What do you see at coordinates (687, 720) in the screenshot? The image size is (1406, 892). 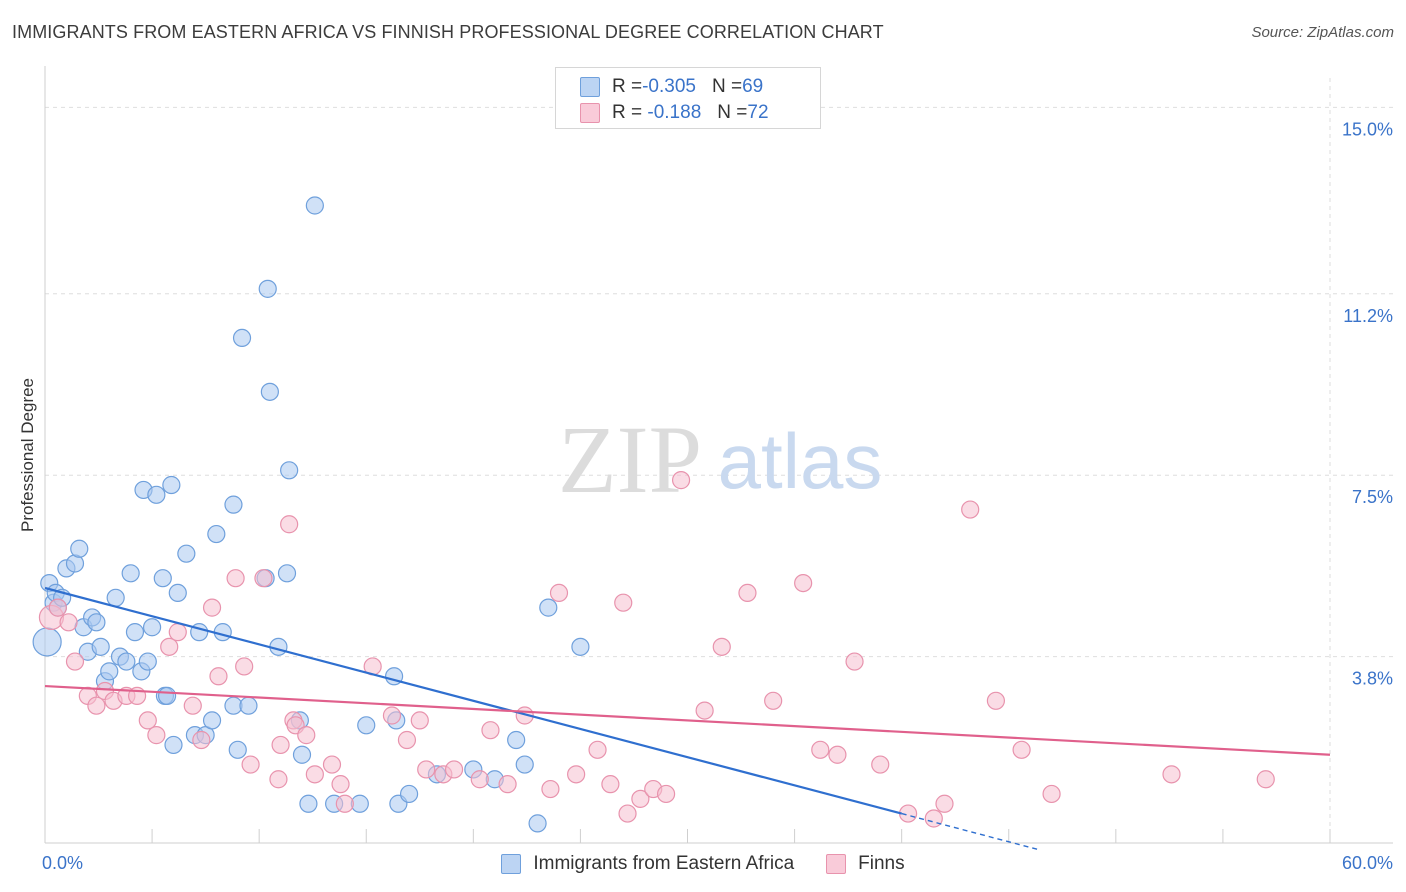 I see `trend-line-finns` at bounding box center [687, 720].